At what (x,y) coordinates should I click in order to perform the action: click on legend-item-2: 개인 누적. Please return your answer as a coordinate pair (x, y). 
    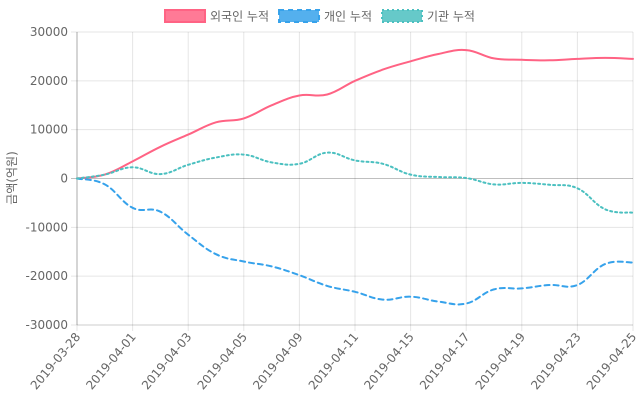
    Looking at the image, I should click on (325, 17).